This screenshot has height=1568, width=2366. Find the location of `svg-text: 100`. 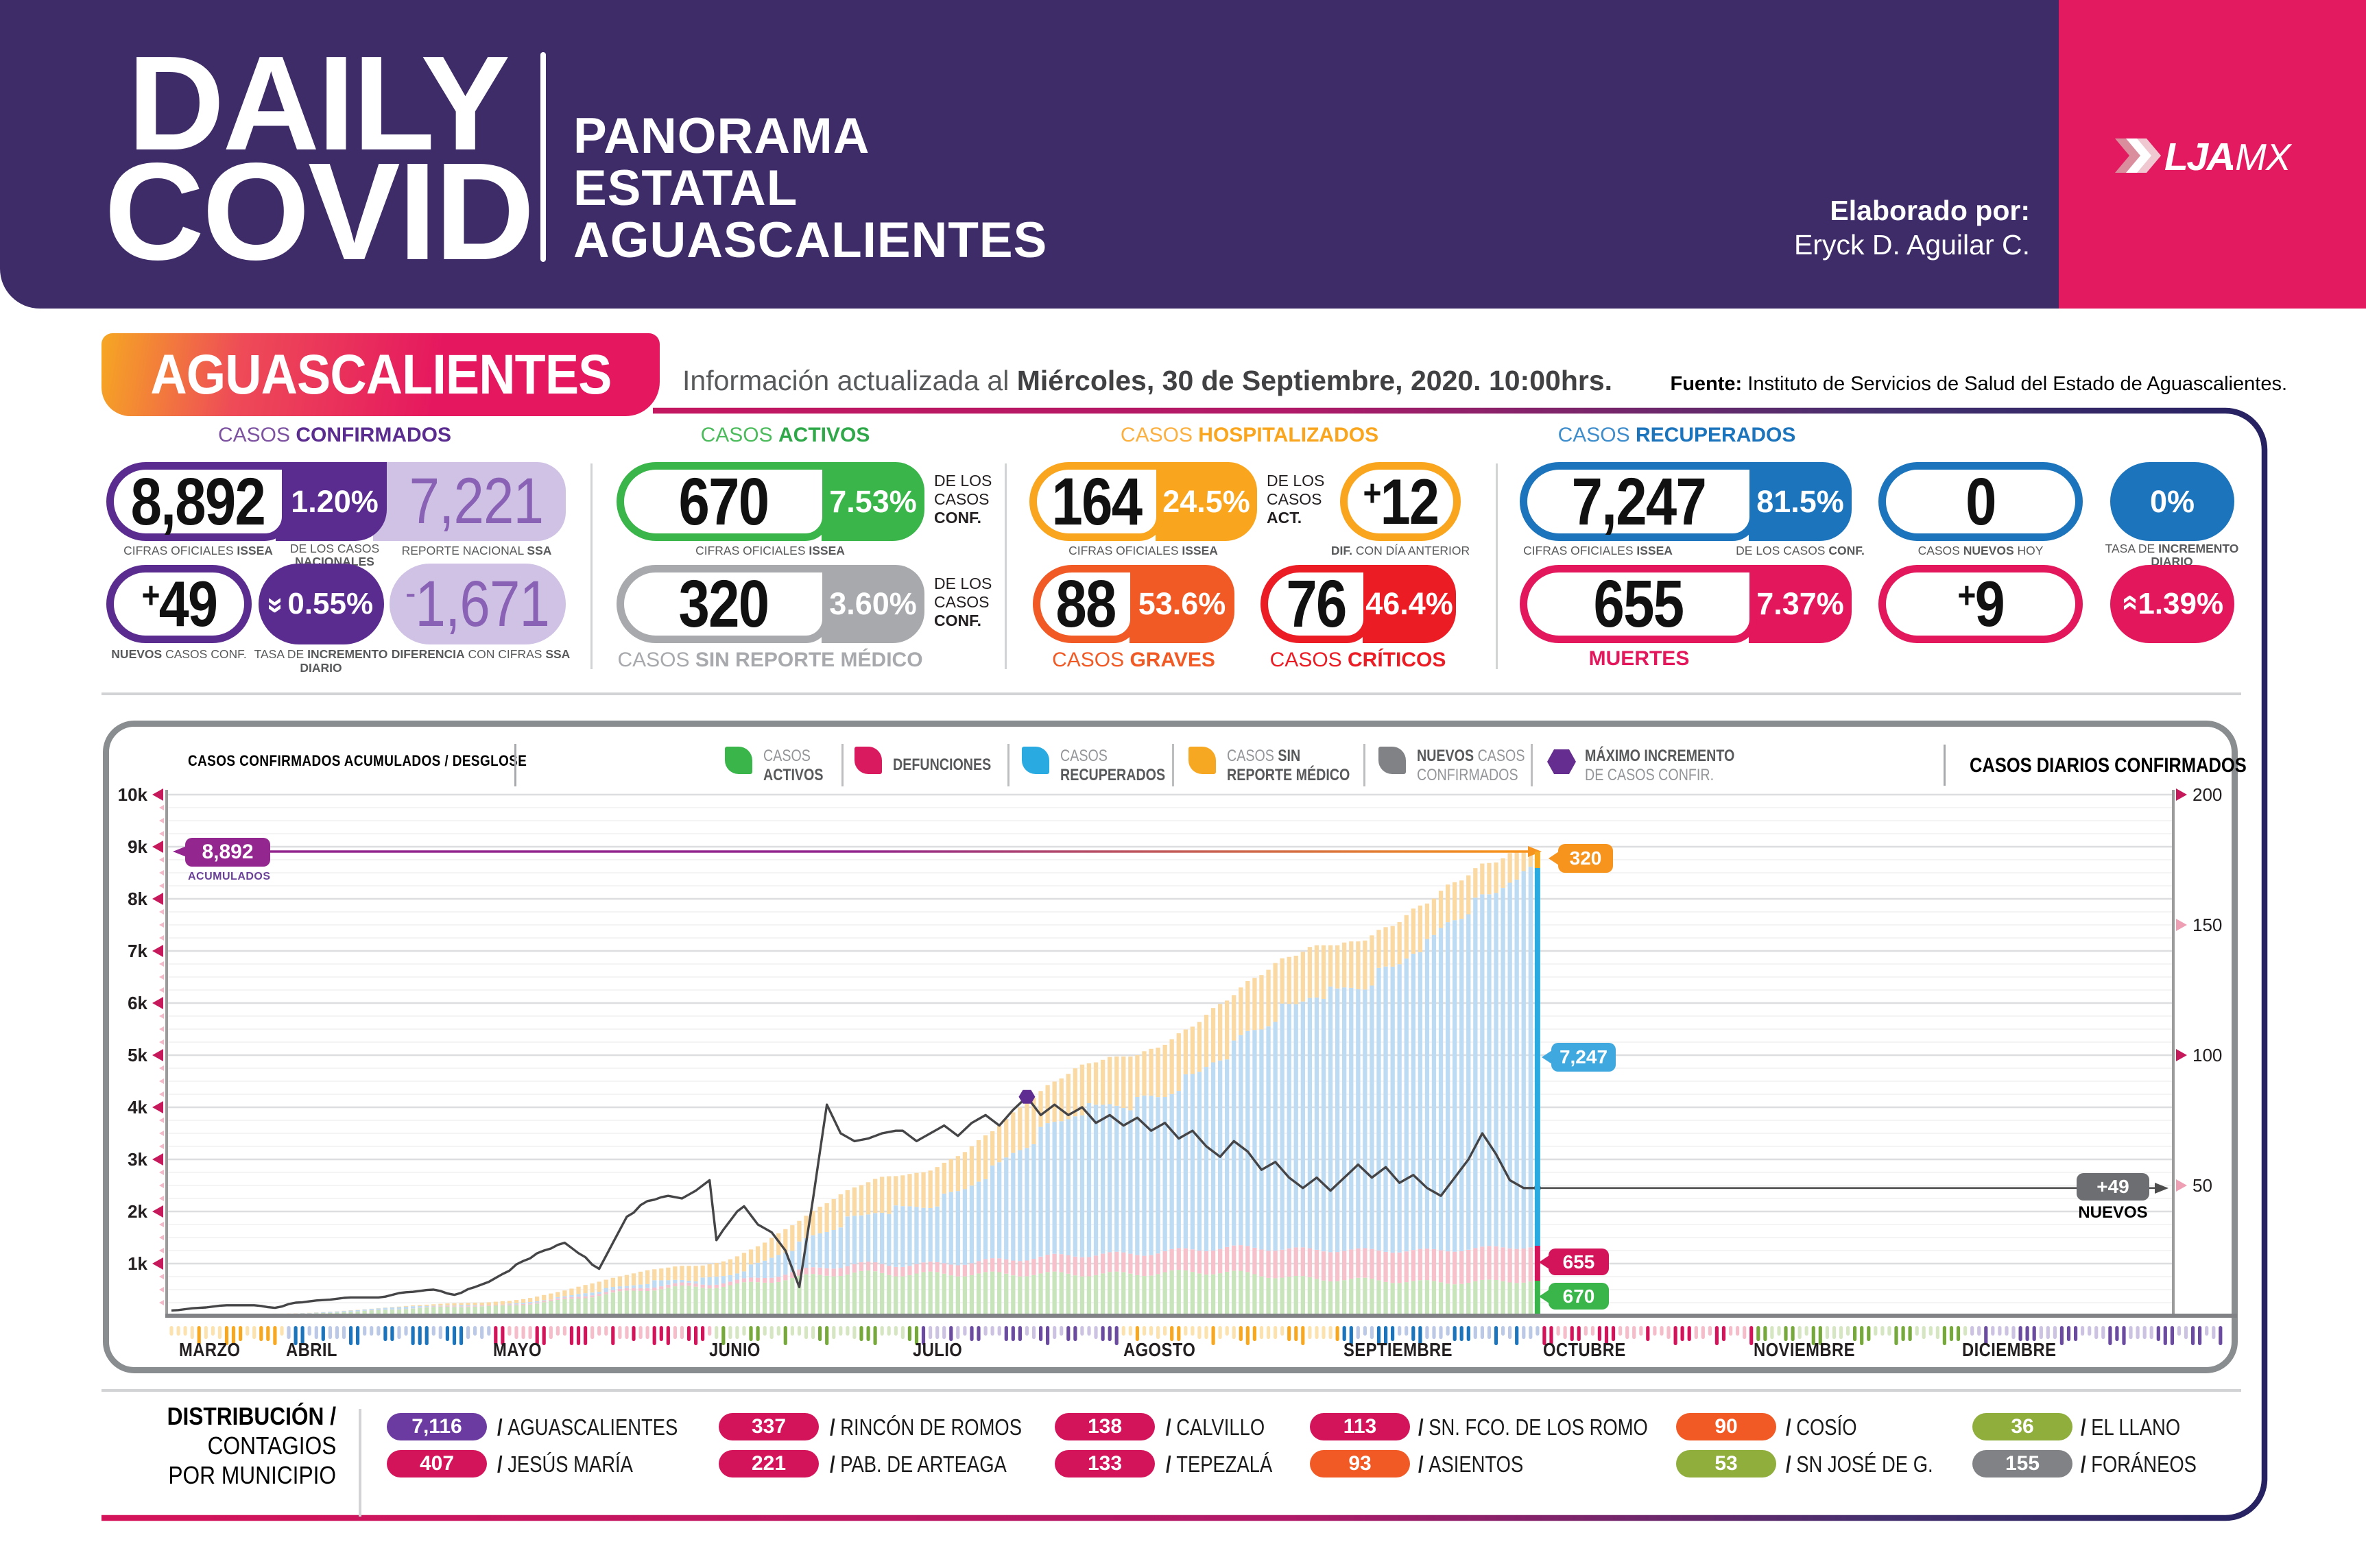

svg-text: 100 is located at coordinates (2207, 1055).